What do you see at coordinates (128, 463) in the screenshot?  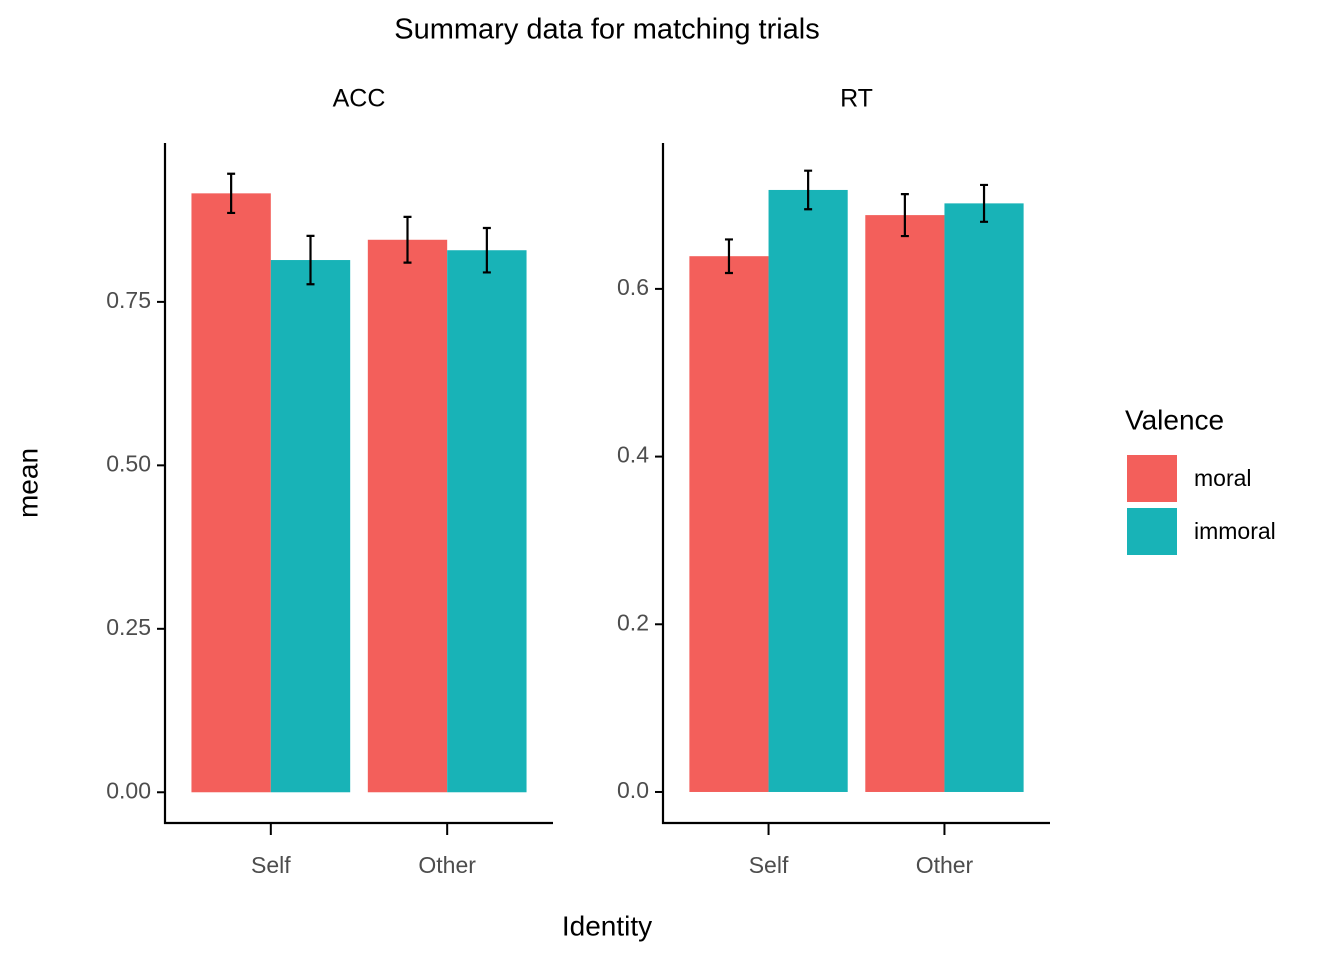 I see `y-tick-label: 0.50` at bounding box center [128, 463].